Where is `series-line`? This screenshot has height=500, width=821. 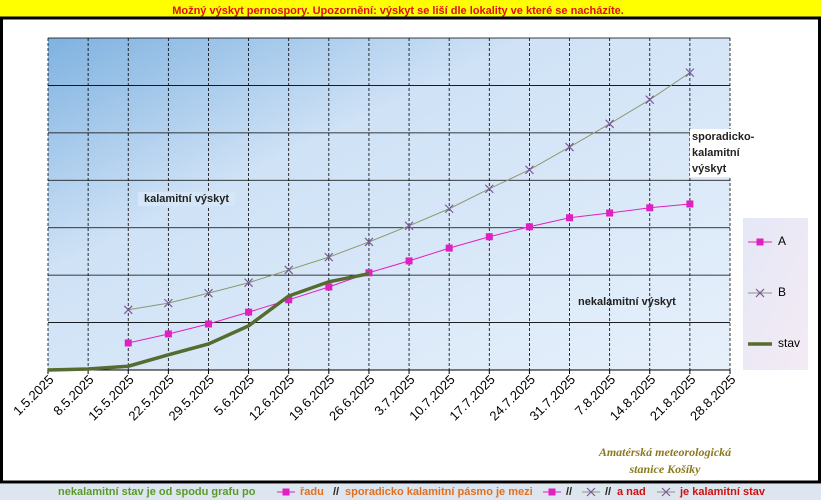
series-line is located at coordinates (208, 322).